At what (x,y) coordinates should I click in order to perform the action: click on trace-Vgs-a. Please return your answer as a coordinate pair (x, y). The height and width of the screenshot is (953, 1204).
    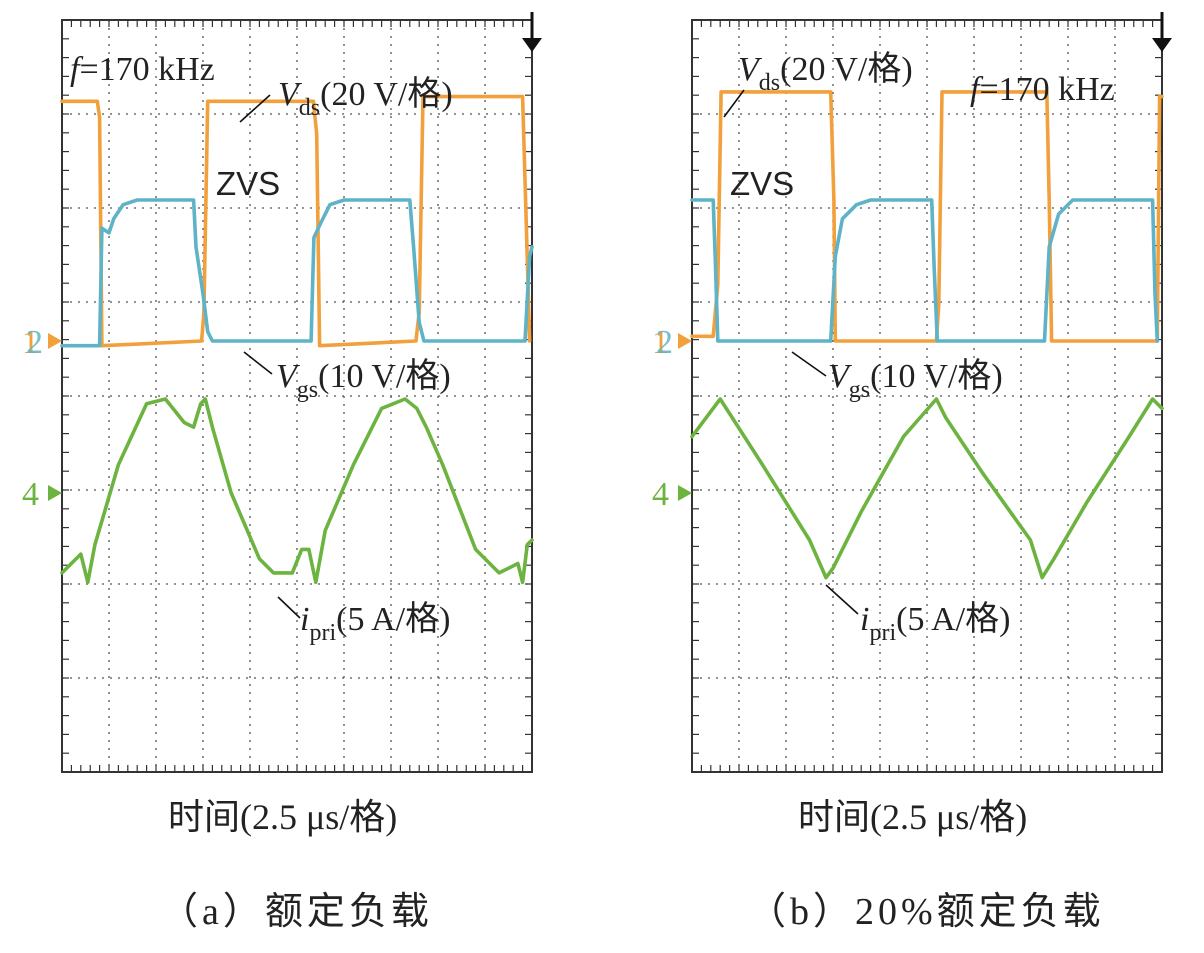
    Looking at the image, I should click on (297, 273).